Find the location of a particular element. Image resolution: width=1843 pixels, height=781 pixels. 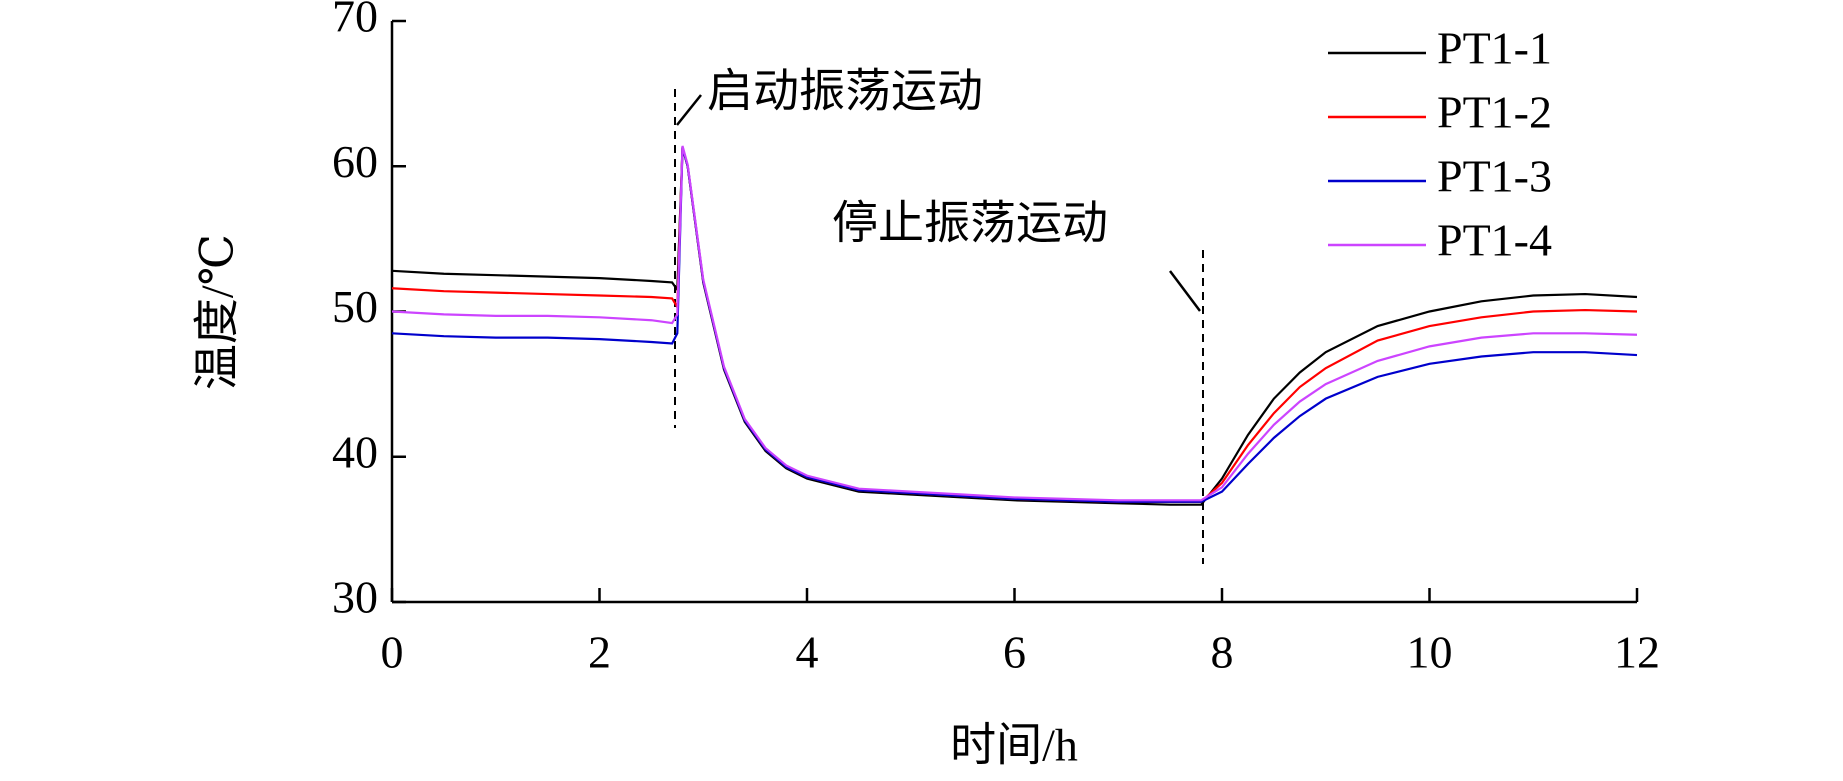

y-tick-label: 50 is located at coordinates (355, 306).